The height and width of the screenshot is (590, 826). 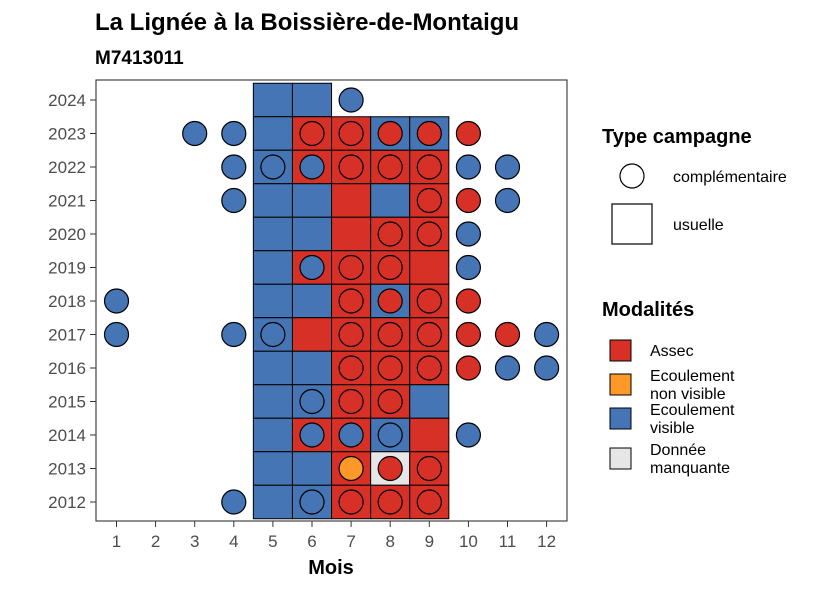 What do you see at coordinates (678, 450) in the screenshot?
I see `legend-modalite-label: Donnée` at bounding box center [678, 450].